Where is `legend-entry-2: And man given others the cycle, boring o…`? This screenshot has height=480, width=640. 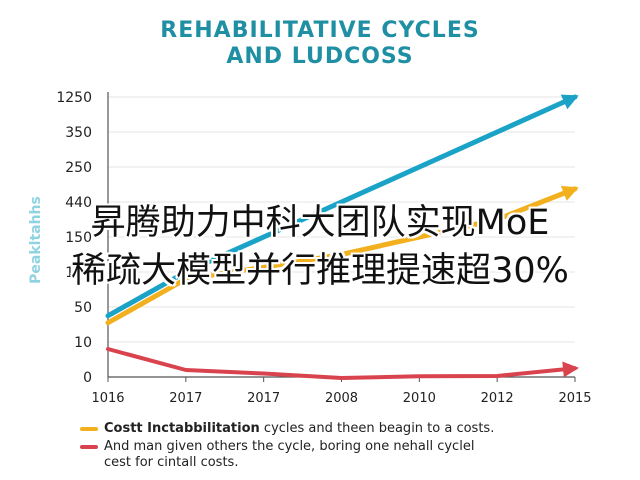 legend-entry-2: And man given others the cycle, boring o… is located at coordinates (277, 446).